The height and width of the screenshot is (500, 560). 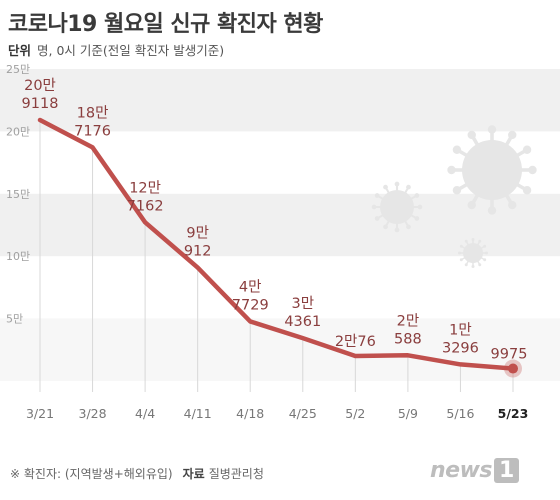 What do you see at coordinates (408, 320) in the screenshot?
I see `data-label: 2만` at bounding box center [408, 320].